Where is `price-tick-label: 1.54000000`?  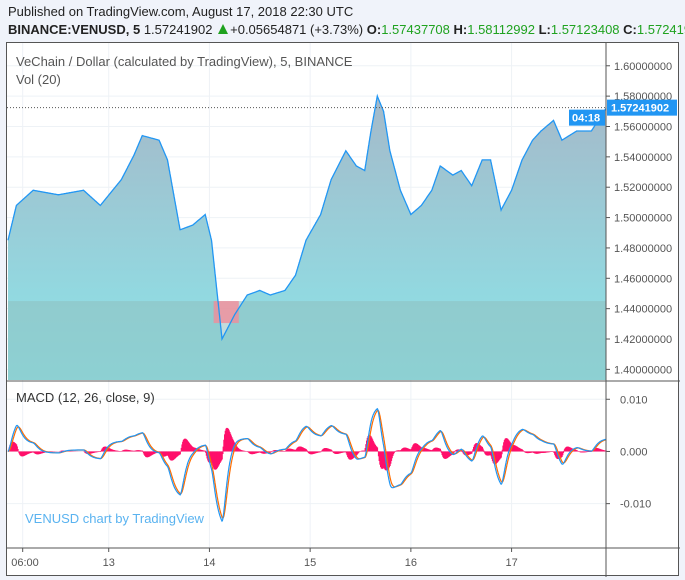 price-tick-label: 1.54000000 is located at coordinates (643, 158).